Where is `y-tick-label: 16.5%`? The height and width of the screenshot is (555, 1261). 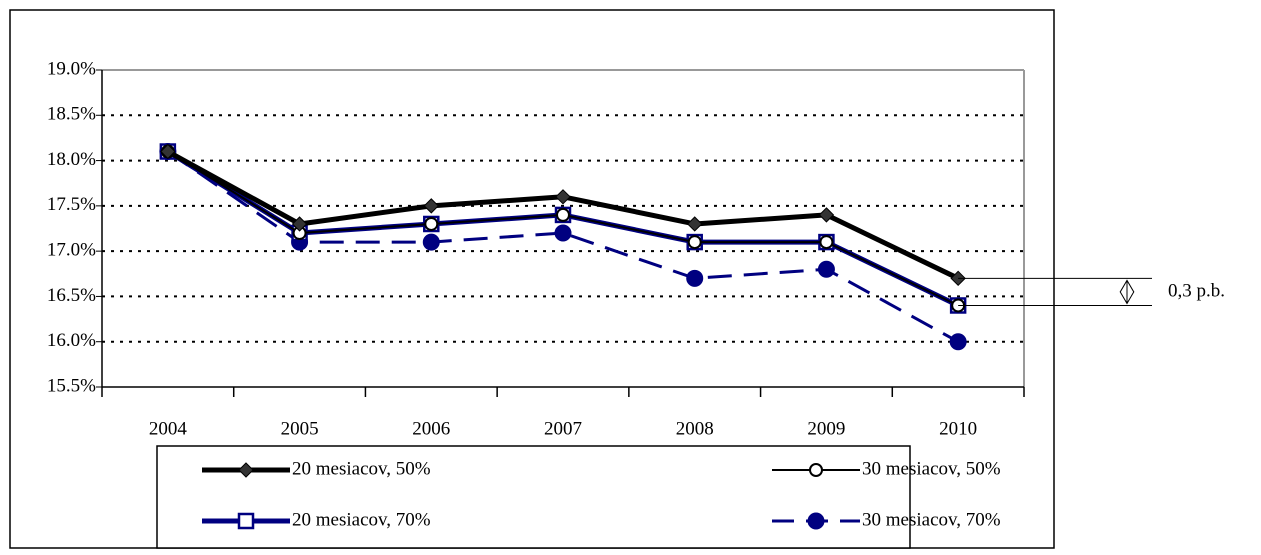 y-tick-label: 16.5% is located at coordinates (71, 295).